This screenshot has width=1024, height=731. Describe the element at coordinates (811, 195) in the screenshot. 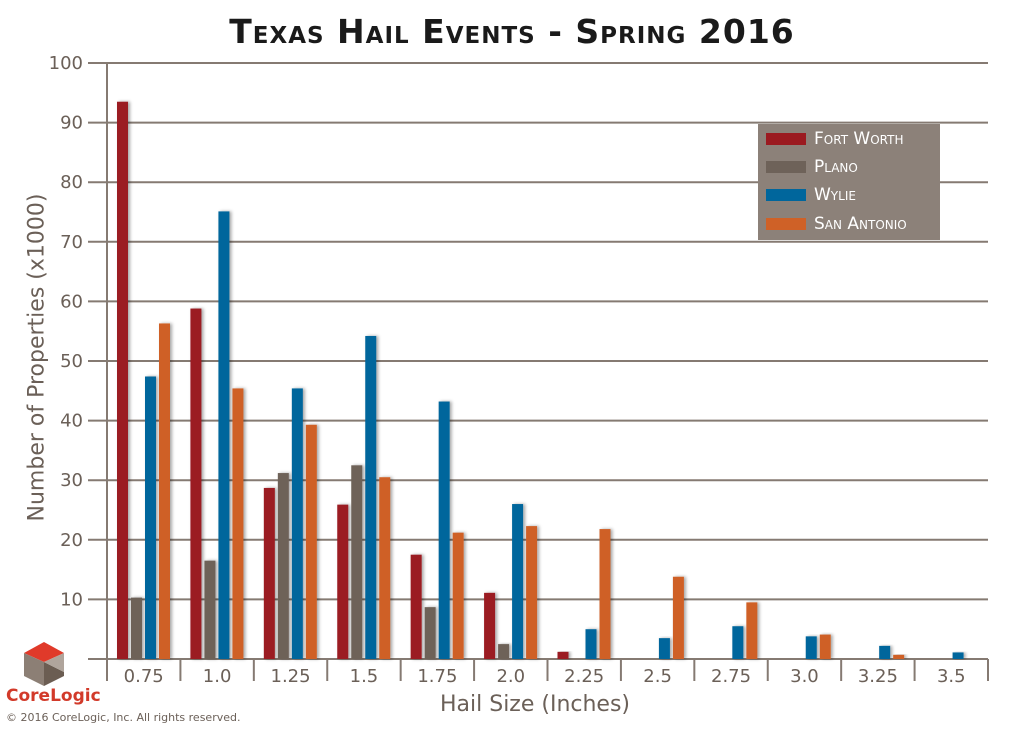

I see `legend-item-wylie: Wylie` at that location.